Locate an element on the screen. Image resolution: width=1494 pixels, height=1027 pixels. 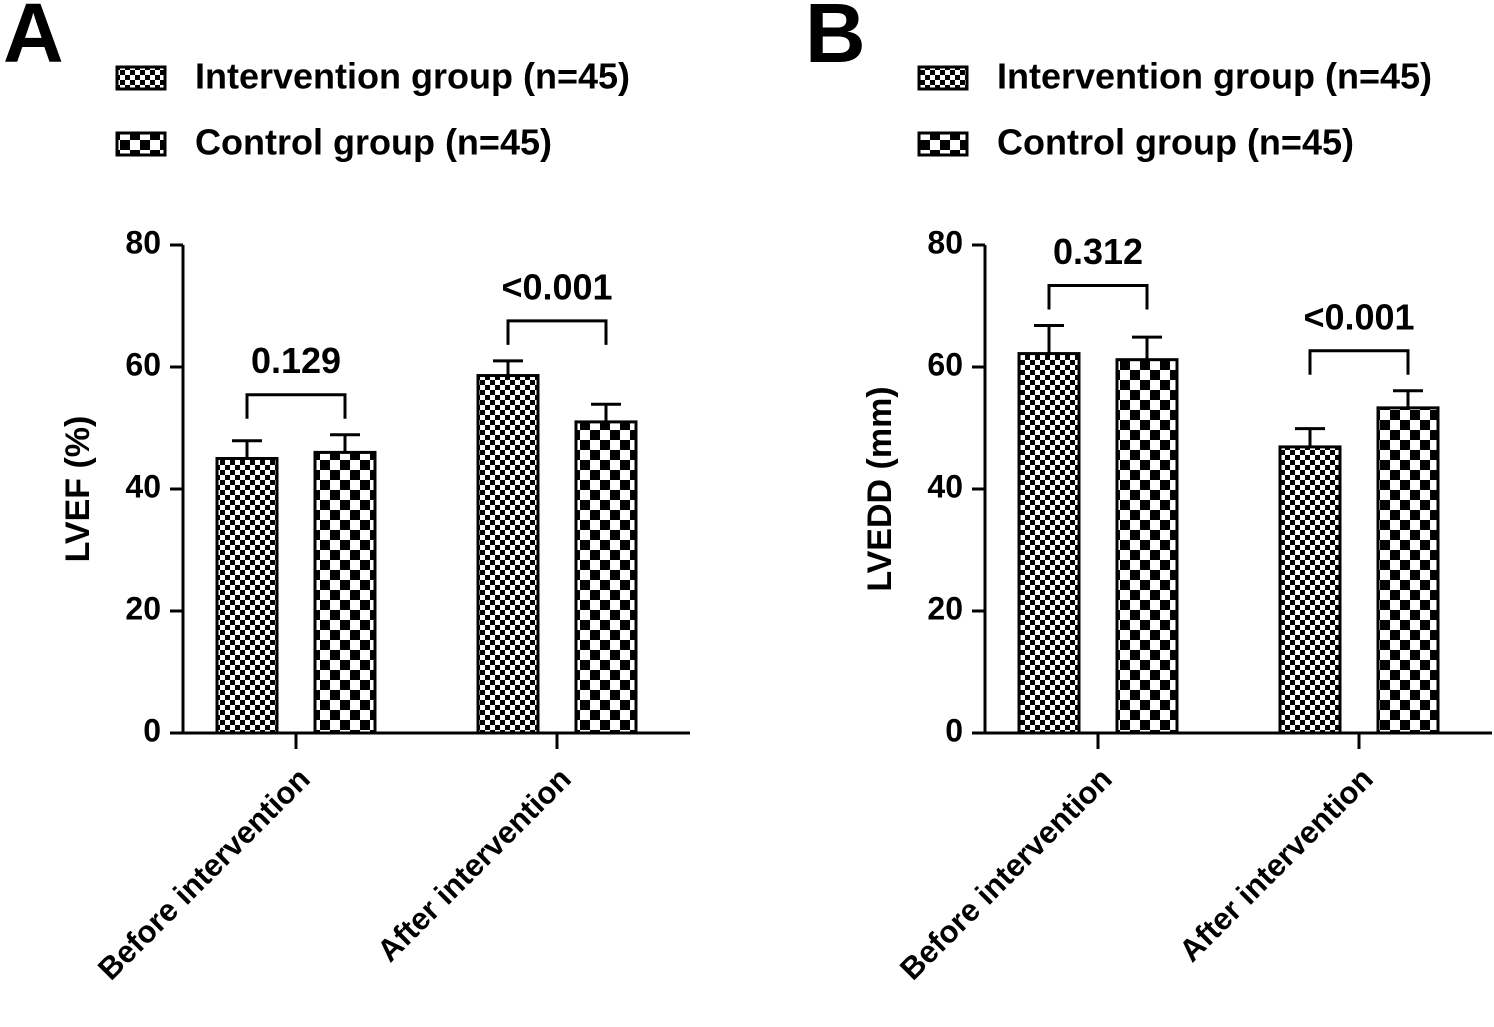
p-value: 0.312 is located at coordinates (1098, 251).